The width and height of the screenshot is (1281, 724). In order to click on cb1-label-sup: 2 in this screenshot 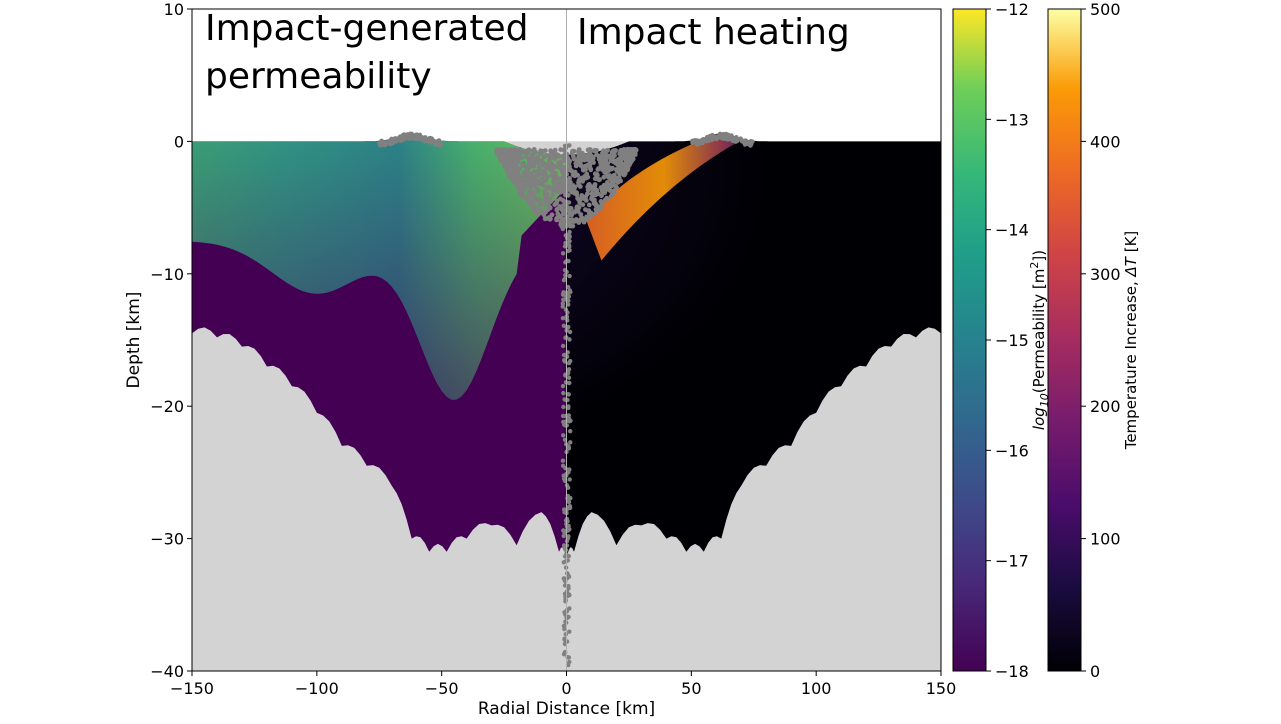, I will do `click(1034, 265)`.